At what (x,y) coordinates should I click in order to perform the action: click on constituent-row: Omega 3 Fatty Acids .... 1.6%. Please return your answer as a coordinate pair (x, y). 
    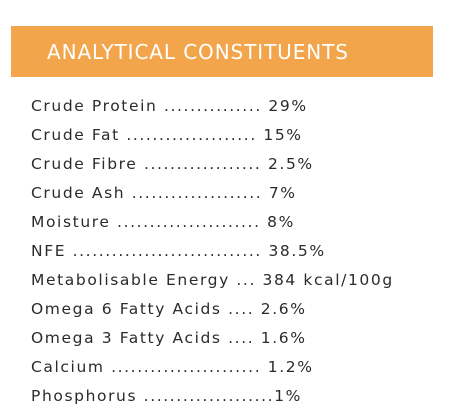
    Looking at the image, I should click on (169, 338).